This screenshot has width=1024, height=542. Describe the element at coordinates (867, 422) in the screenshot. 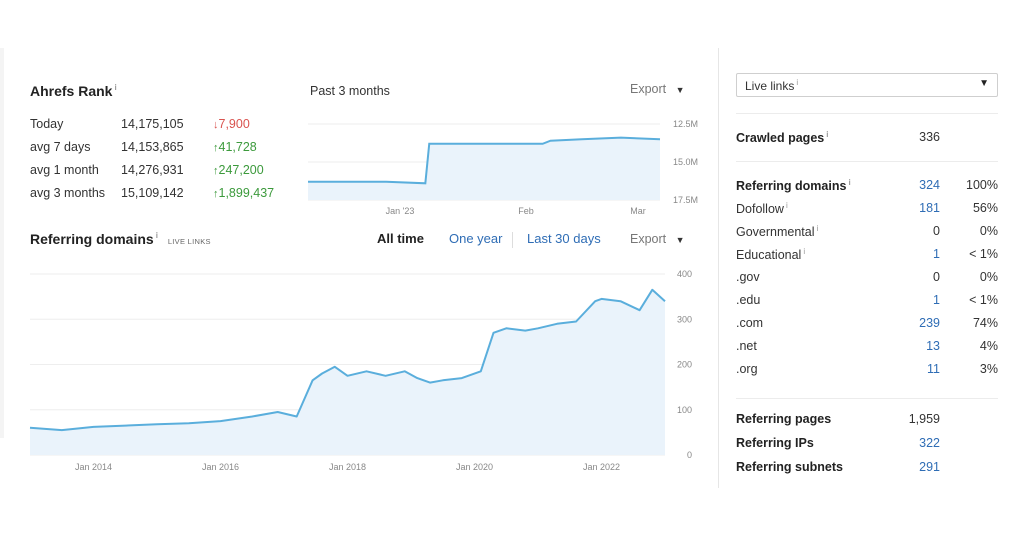

I see `total-row: Referring pages 1,959` at that location.